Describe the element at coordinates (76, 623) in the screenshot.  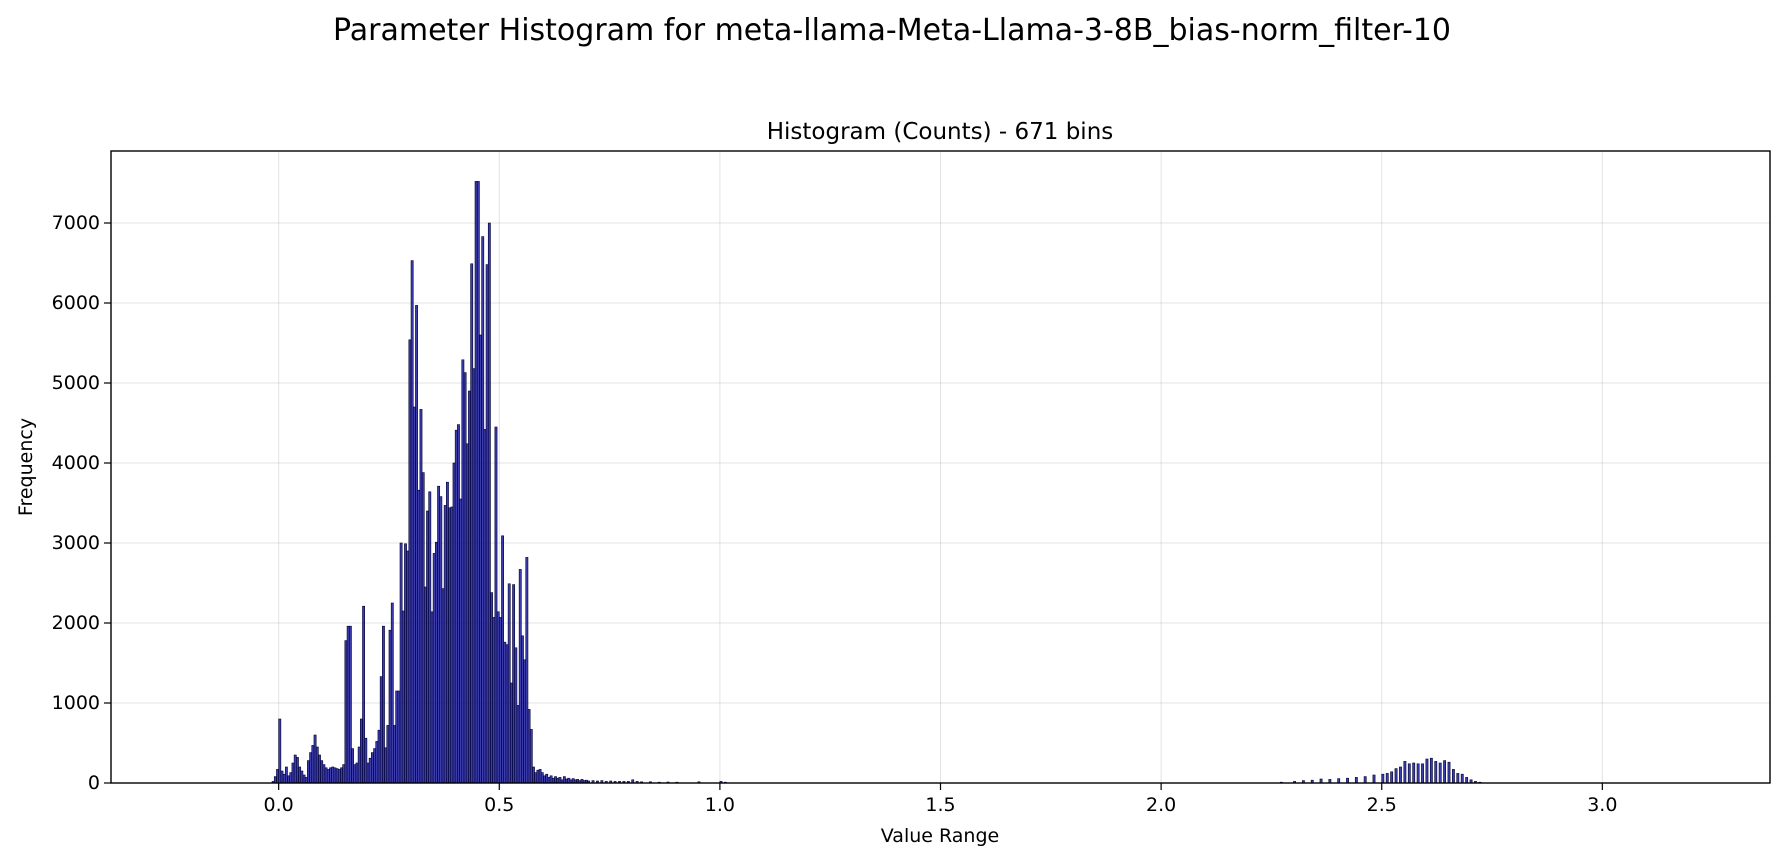
I see `y-tick-label: 2000` at that location.